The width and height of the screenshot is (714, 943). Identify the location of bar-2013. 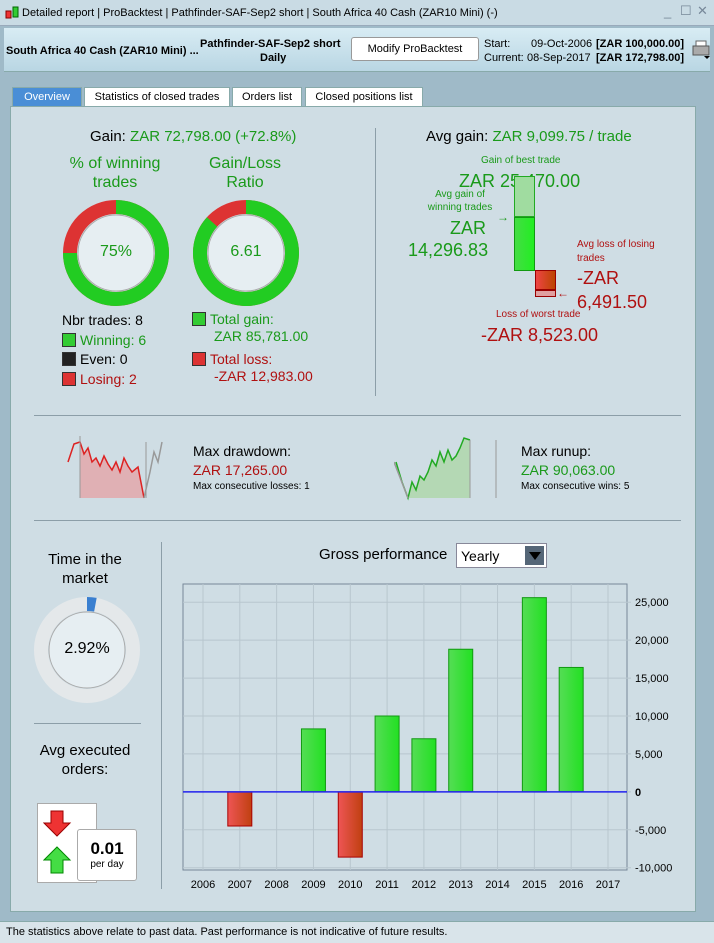
(461, 720).